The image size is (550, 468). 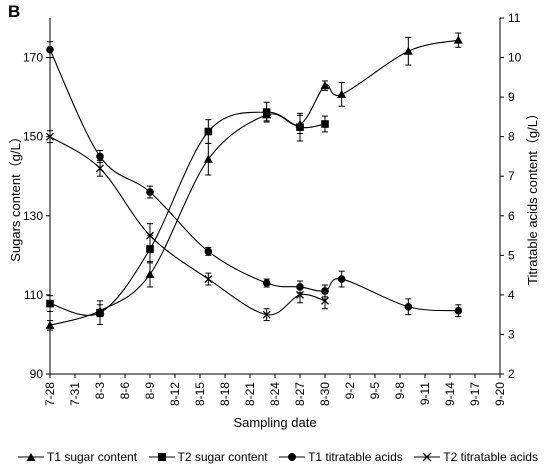 I want to click on y-axis-title-right: Titratable acids content（g/L）, so click(x=532, y=196).